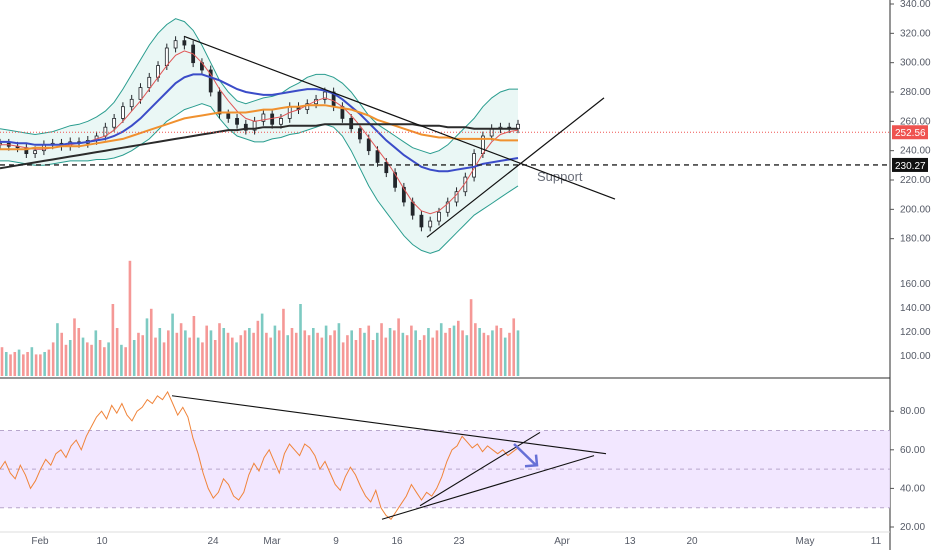 This screenshot has height=550, width=932. Describe the element at coordinates (915, 5) in the screenshot. I see `price-tick-label: 340.00` at that location.